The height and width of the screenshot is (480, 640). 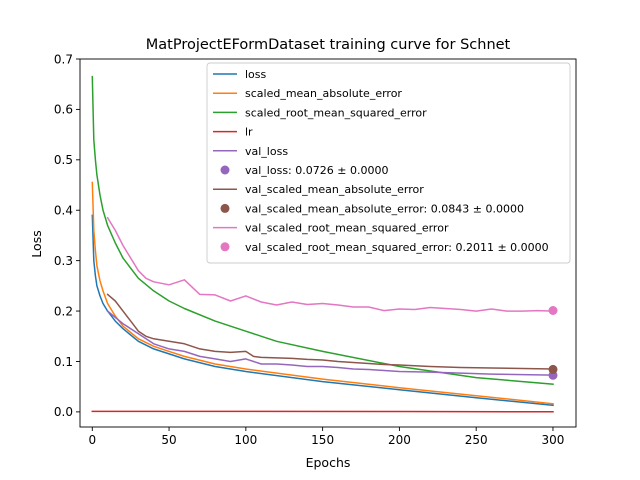 I want to click on legend-marker-val-scaled-mean-absolute-error, so click(x=225, y=208).